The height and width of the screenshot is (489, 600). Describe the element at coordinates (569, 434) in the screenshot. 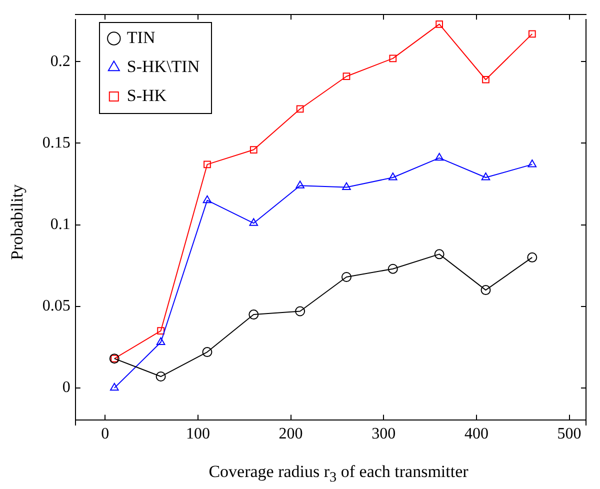

I see `x-tick-label: 500` at that location.